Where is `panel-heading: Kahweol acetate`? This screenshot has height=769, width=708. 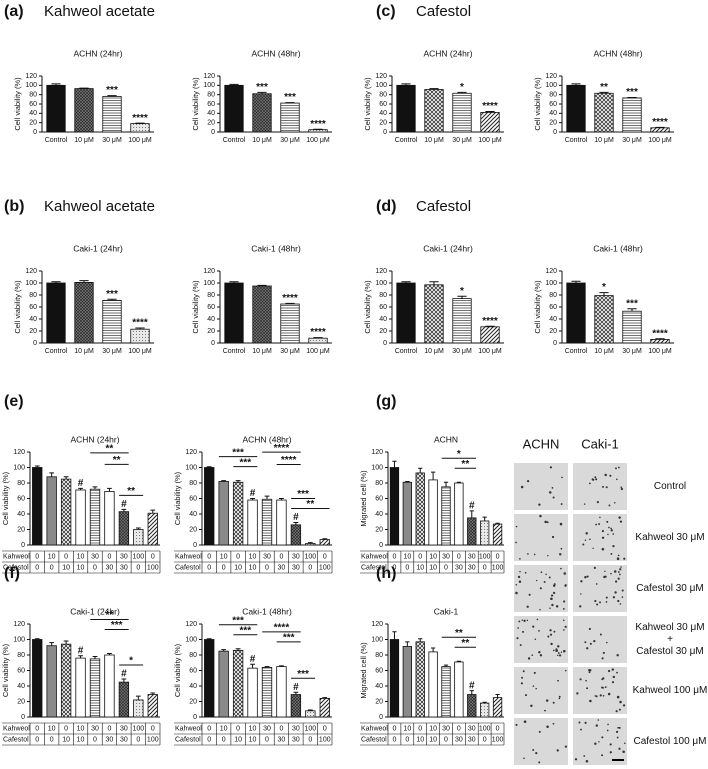 panel-heading: Kahweol acetate is located at coordinates (99, 11).